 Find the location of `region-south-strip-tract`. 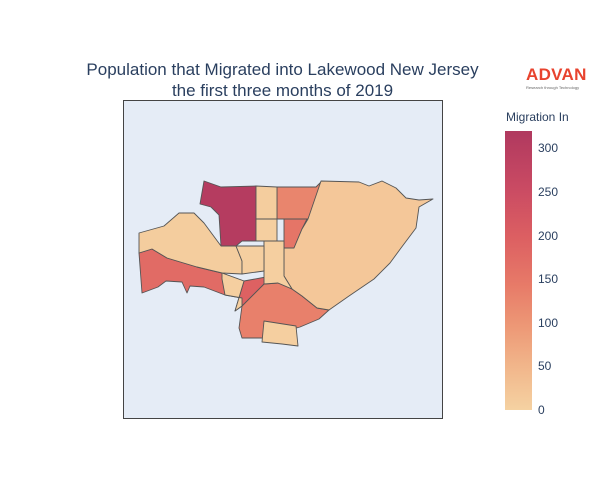

region-south-strip-tract is located at coordinates (233, 292).